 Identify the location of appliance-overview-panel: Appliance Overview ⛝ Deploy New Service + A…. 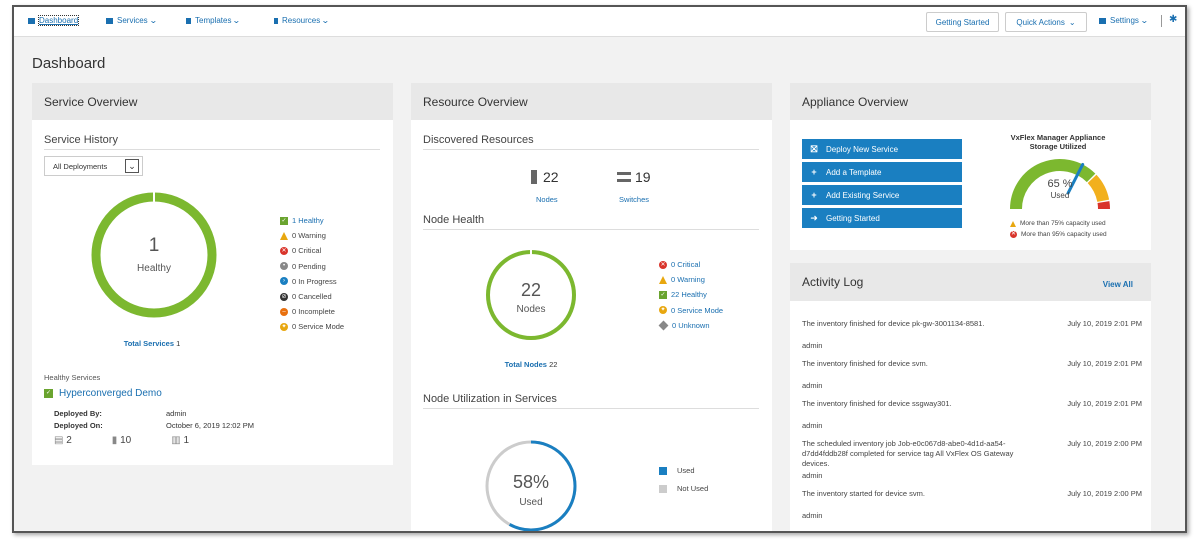
(970, 166).